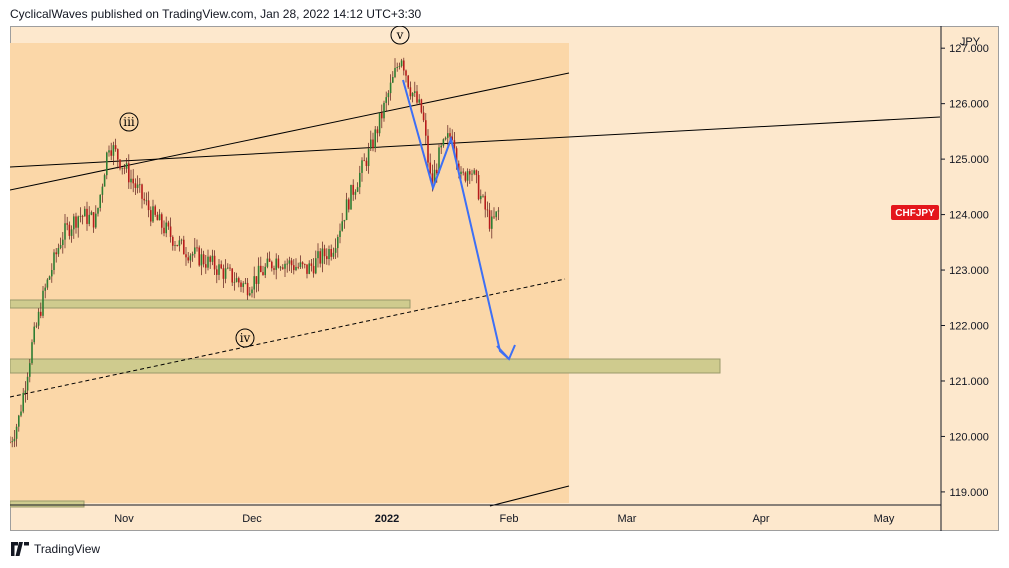  Describe the element at coordinates (475, 142) in the screenshot. I see `trendline-horizontal` at that location.